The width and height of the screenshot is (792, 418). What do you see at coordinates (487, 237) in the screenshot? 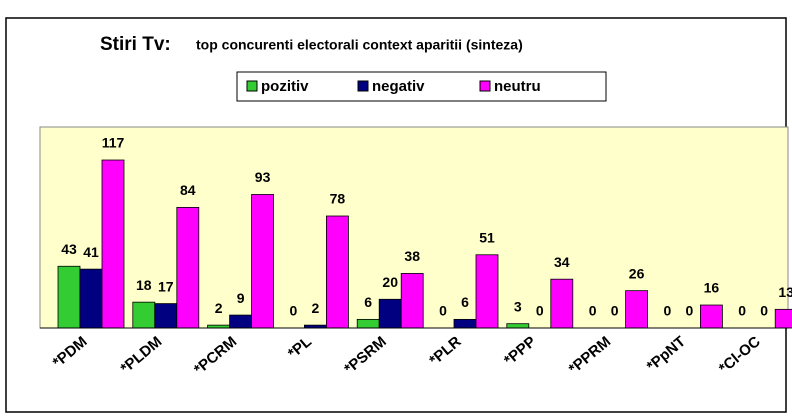
I see `data-label: 51` at bounding box center [487, 237].